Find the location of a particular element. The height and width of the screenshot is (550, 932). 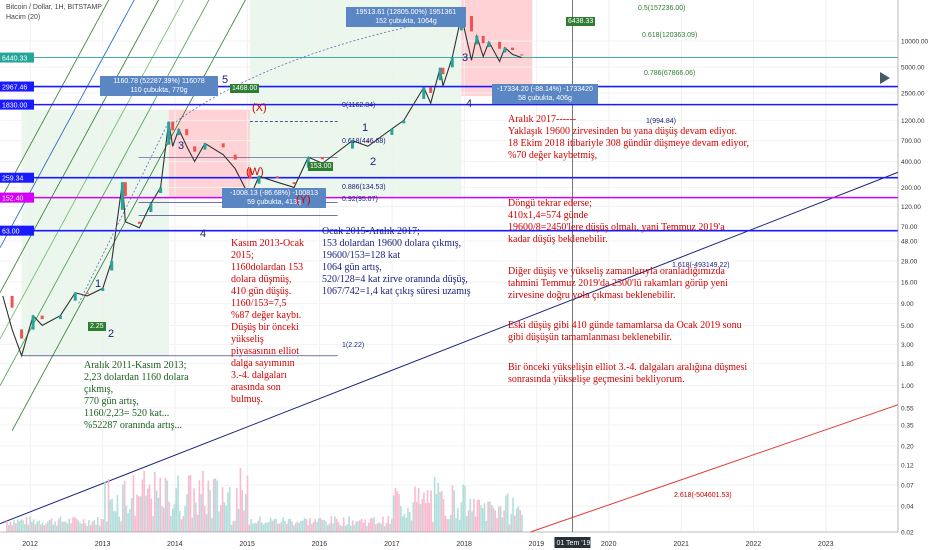

price-level-tag-left is located at coordinates (17, 86).